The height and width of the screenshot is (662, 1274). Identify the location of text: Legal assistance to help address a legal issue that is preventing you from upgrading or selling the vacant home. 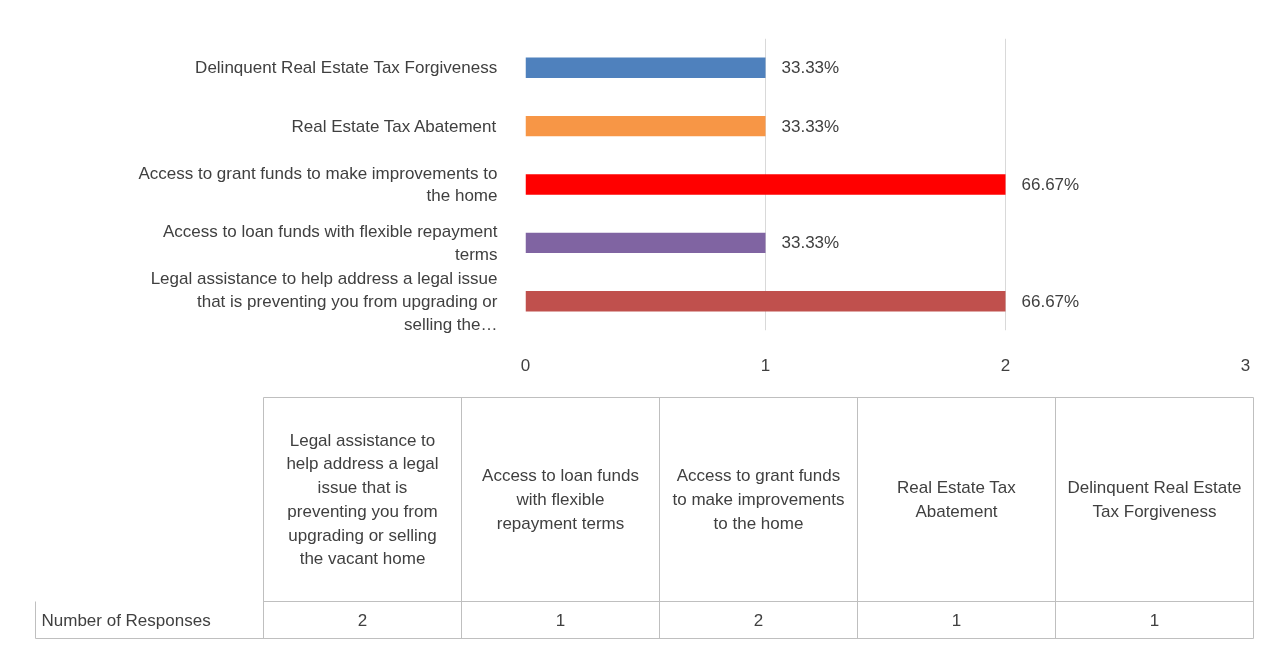
(362, 499).